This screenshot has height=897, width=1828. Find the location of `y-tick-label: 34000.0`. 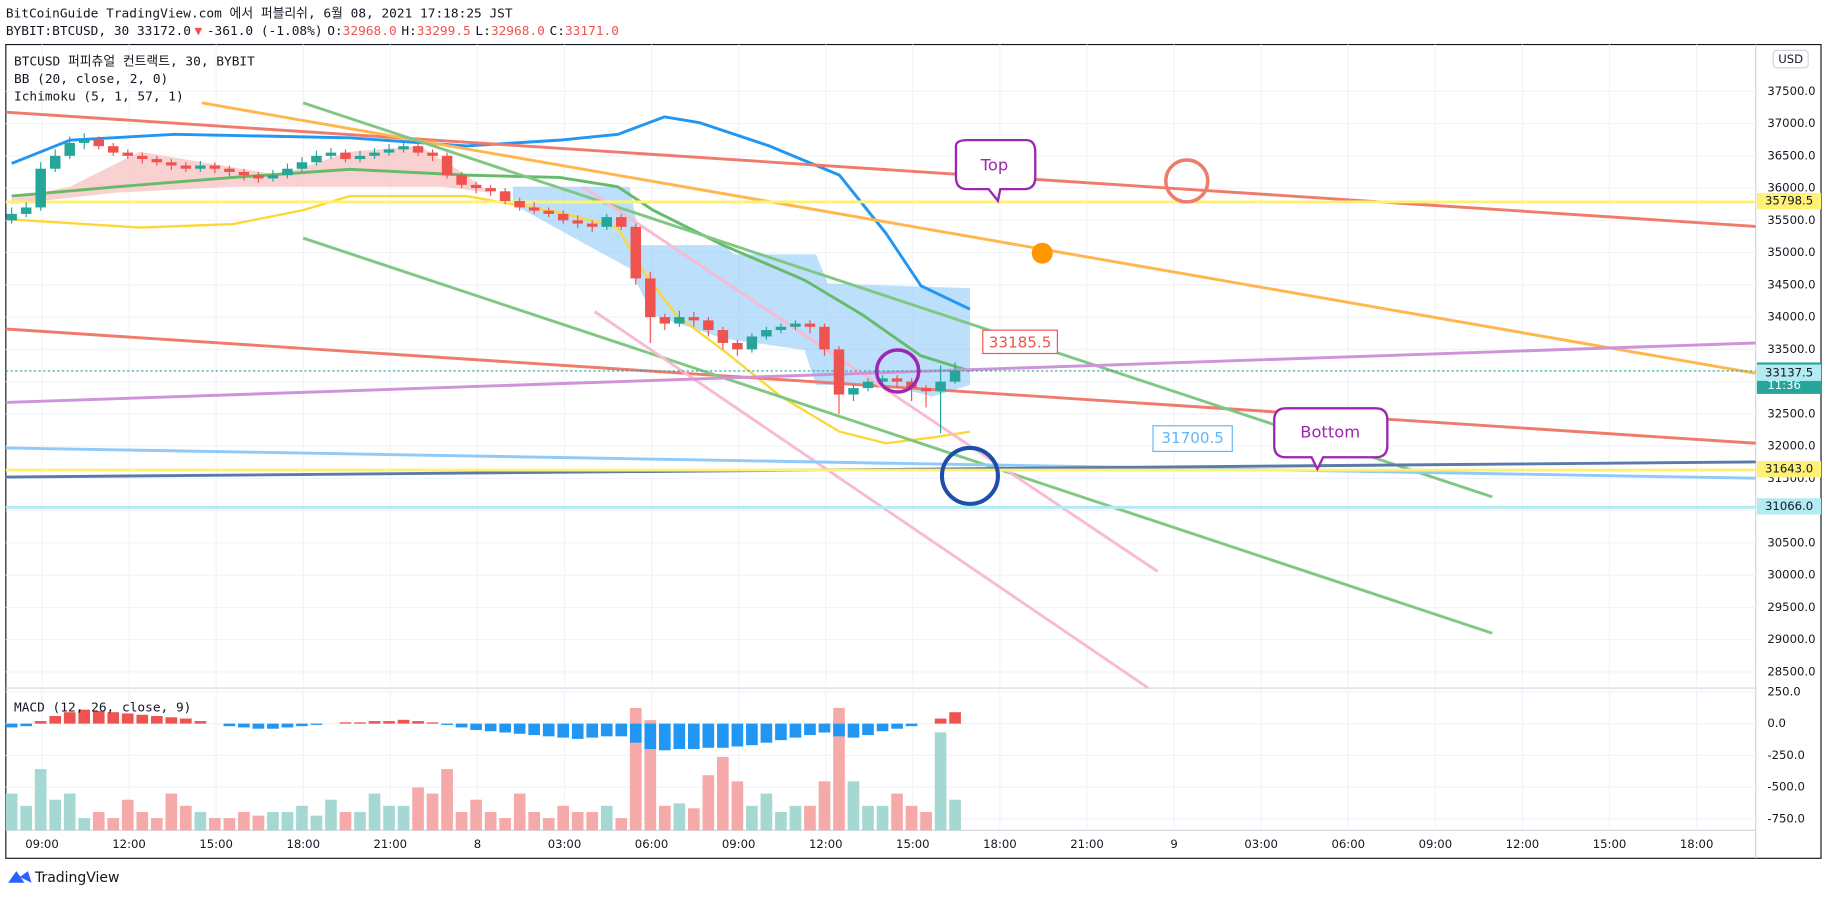

y-tick-label: 34000.0 is located at coordinates (1791, 317).